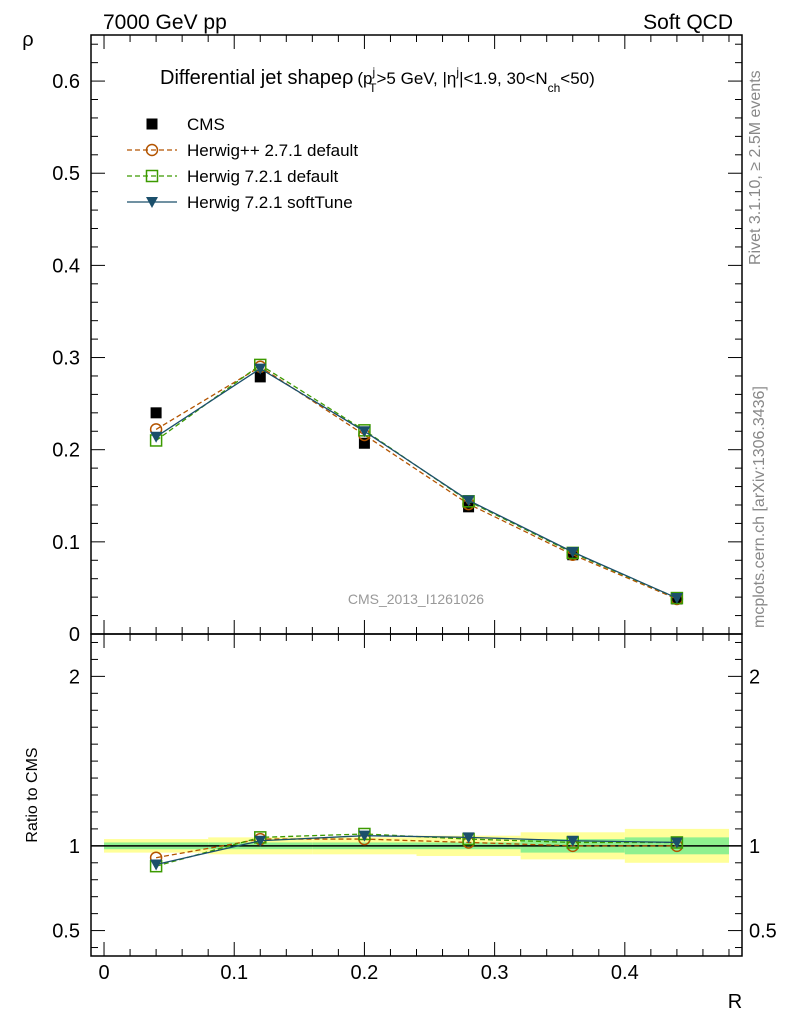  What do you see at coordinates (66, 174) in the screenshot?
I see `y-tick-label: 0.5` at bounding box center [66, 174].